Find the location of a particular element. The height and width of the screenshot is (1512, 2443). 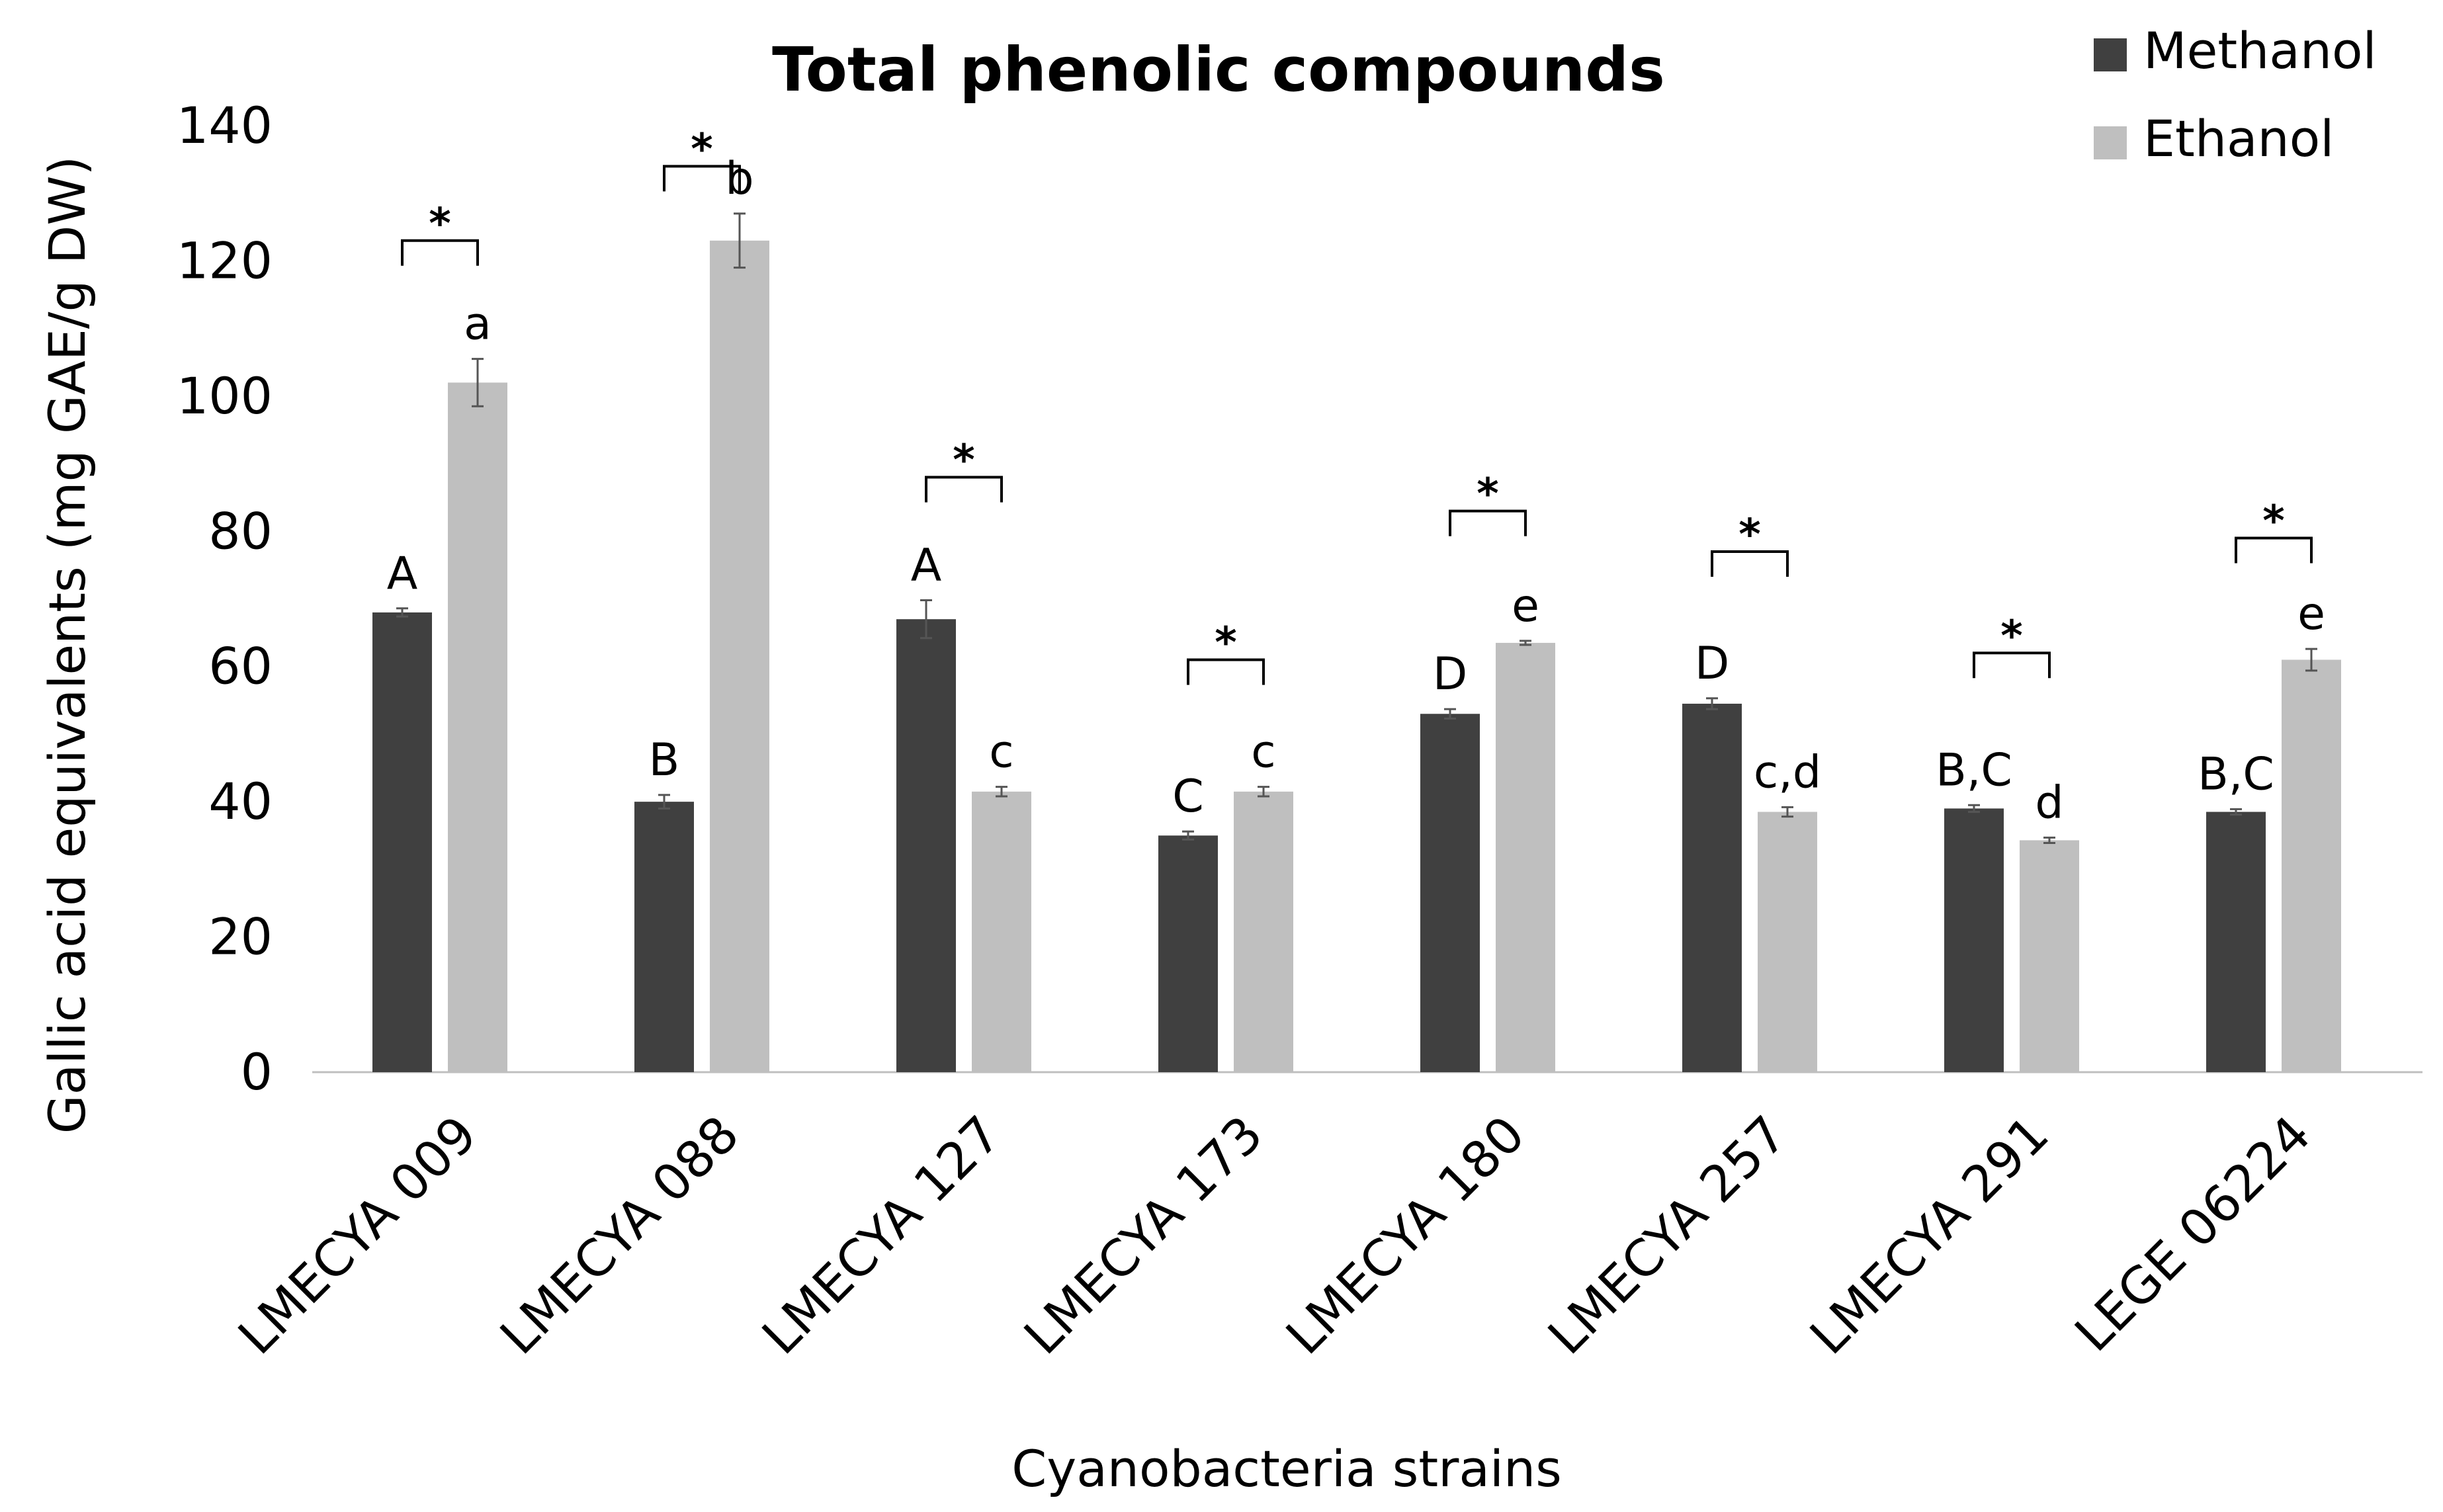

significance-letter: c,d is located at coordinates (1787, 772).